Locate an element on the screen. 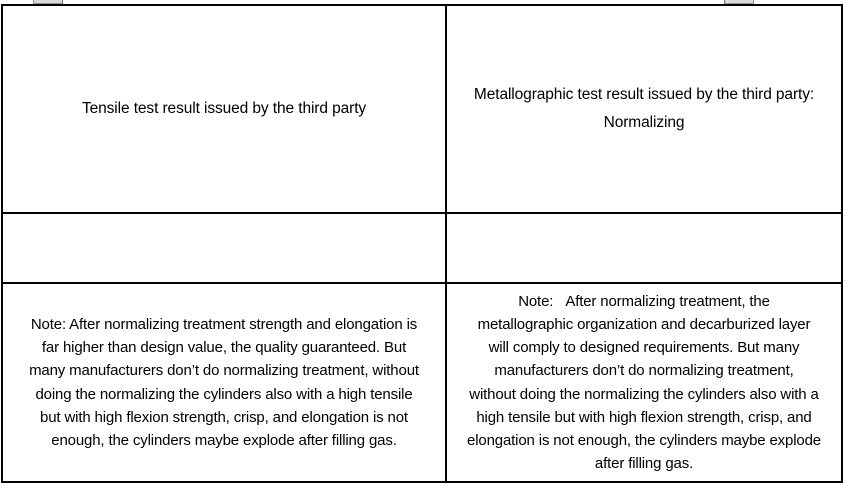 This screenshot has height=489, width=843. table-row-empty is located at coordinates (422, 248).